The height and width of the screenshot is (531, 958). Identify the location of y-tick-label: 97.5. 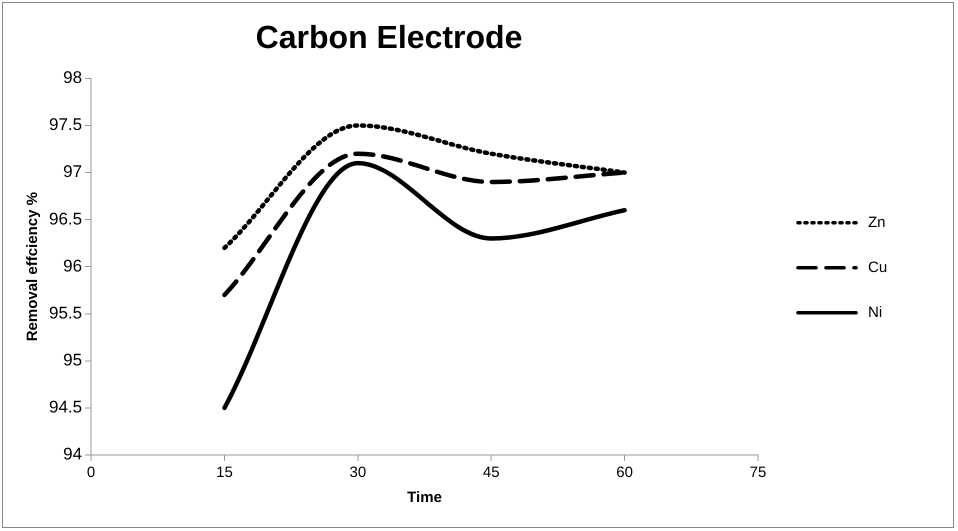
(65, 124).